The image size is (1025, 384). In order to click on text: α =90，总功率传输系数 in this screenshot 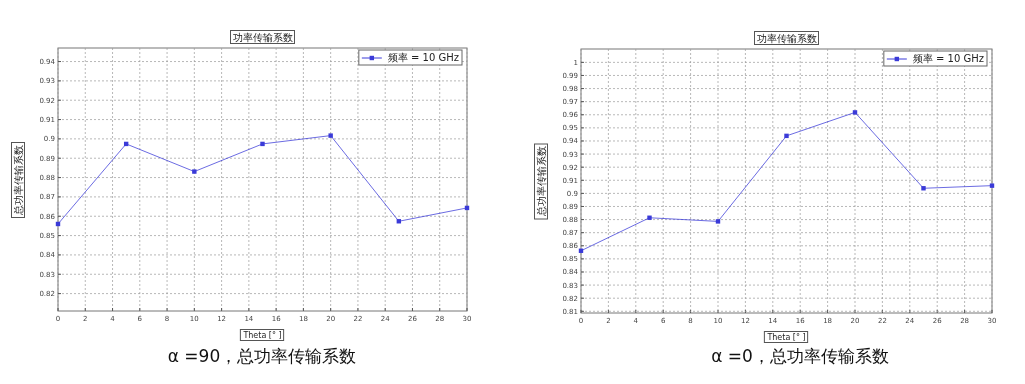, I will do `click(262, 356)`.